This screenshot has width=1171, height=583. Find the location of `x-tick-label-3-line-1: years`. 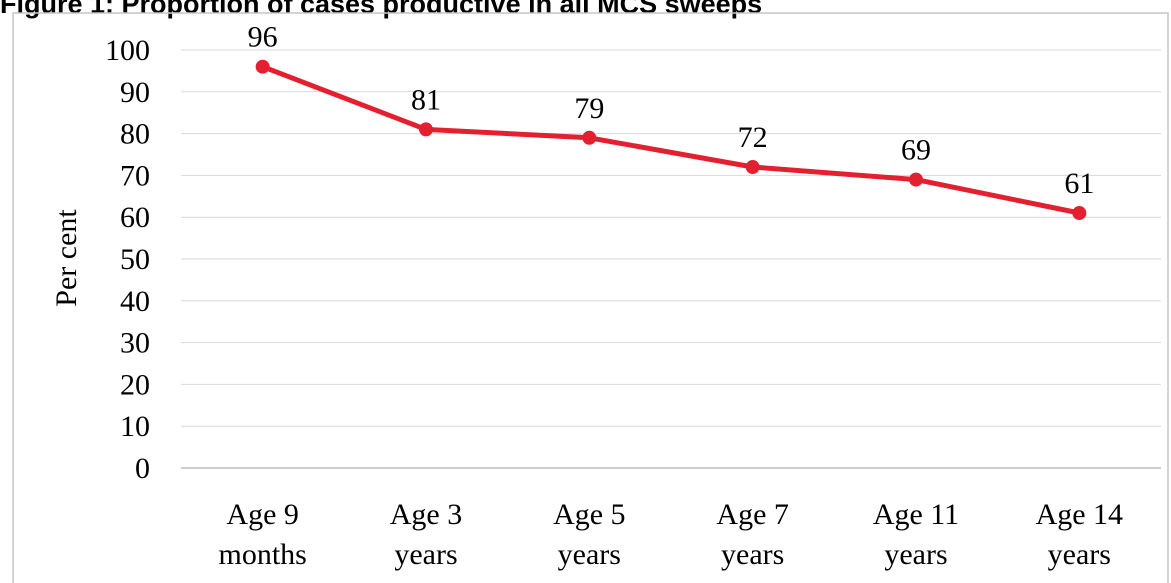

x-tick-label-3-line-1: years is located at coordinates (752, 554).